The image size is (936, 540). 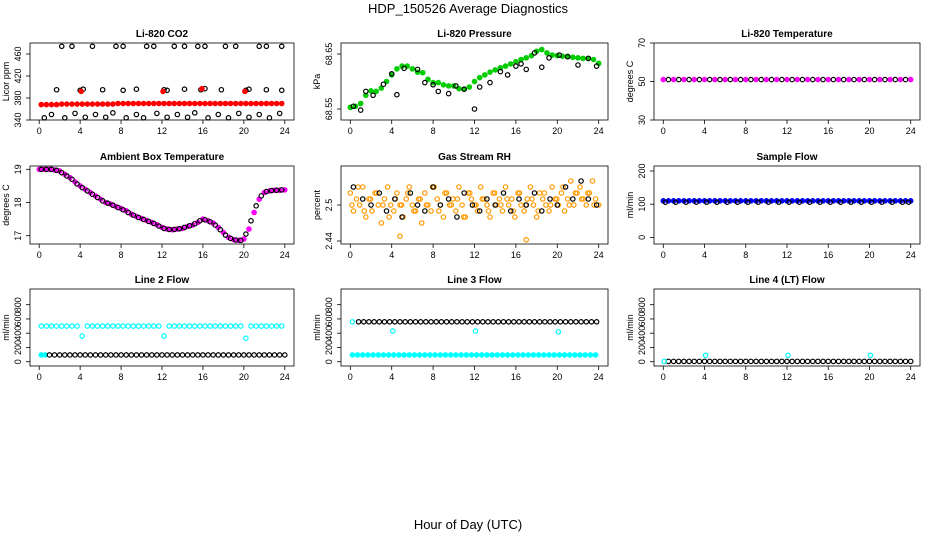 I want to click on y-tick-label: 2.5, so click(x=329, y=205).